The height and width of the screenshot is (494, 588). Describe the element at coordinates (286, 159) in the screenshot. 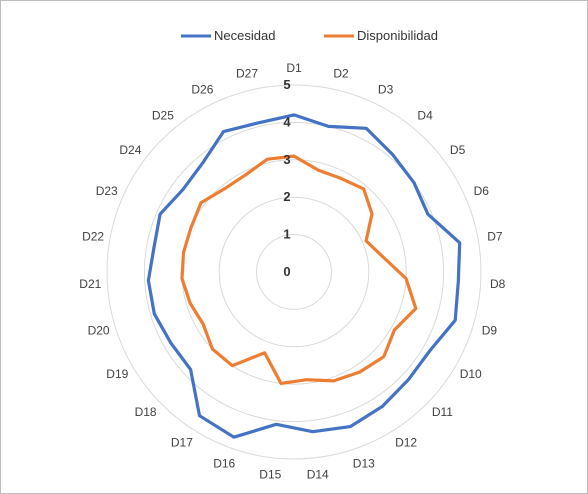

I see `tick-label-3: 3` at that location.